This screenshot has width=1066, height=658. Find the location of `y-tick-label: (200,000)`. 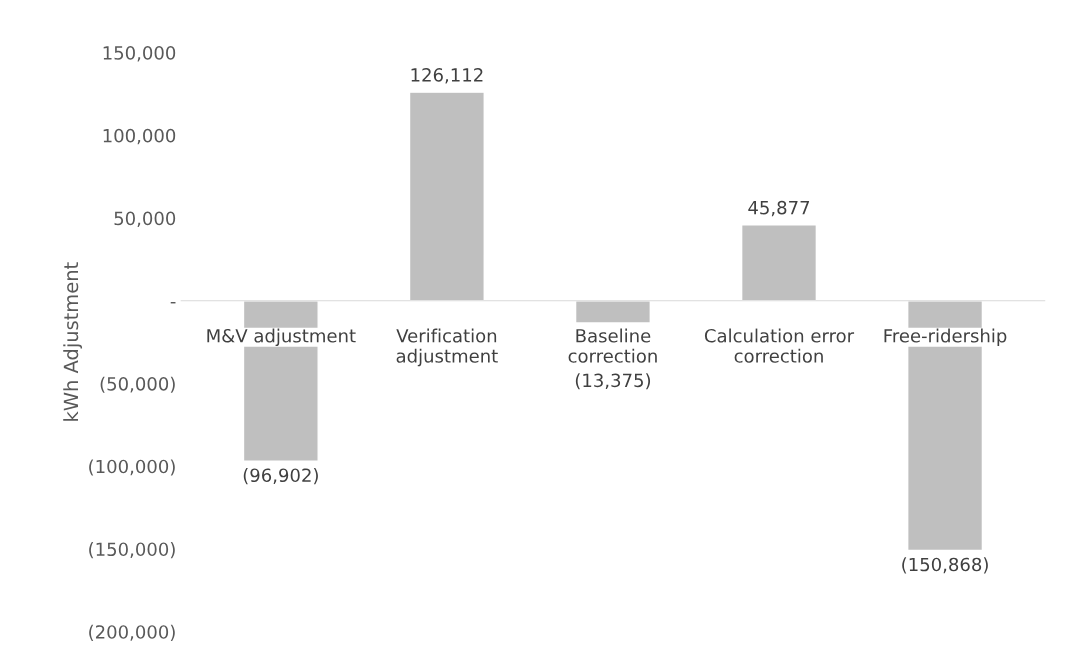

y-tick-label: (200,000) is located at coordinates (132, 632).